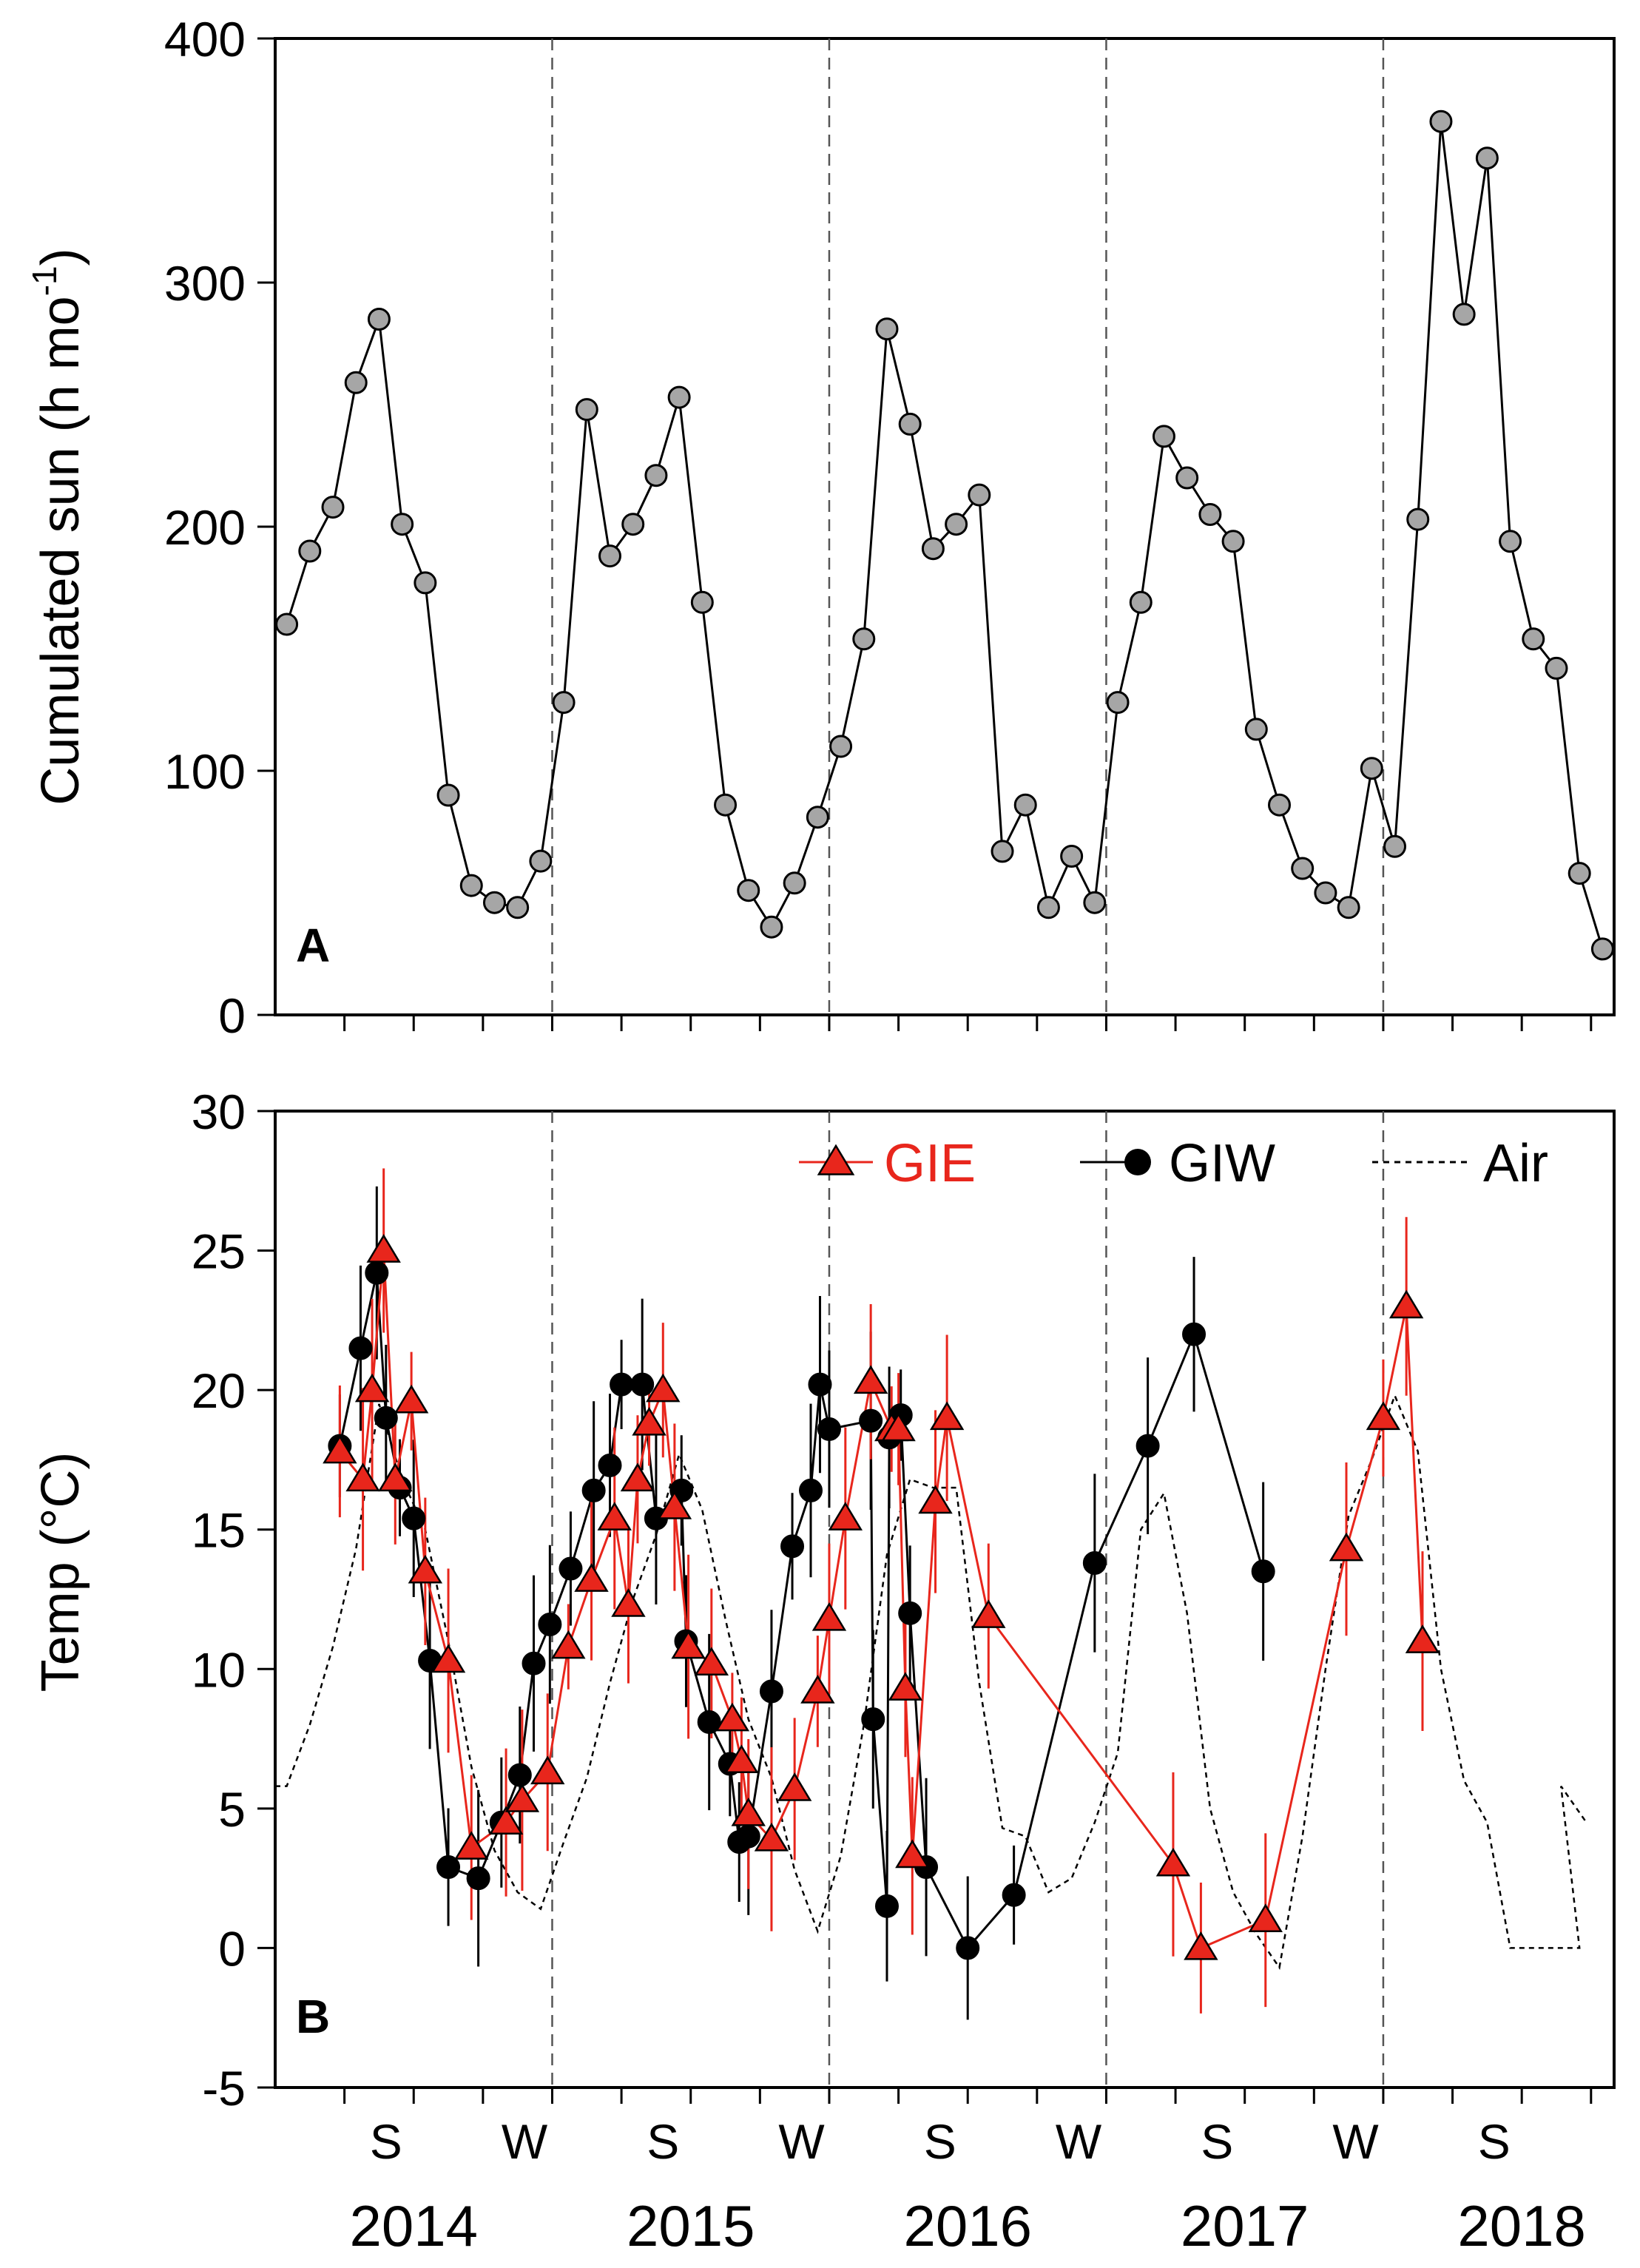 The height and width of the screenshot is (2268, 1640). I want to click on panel-b-y-title: Temp (°C), so click(60, 1572).